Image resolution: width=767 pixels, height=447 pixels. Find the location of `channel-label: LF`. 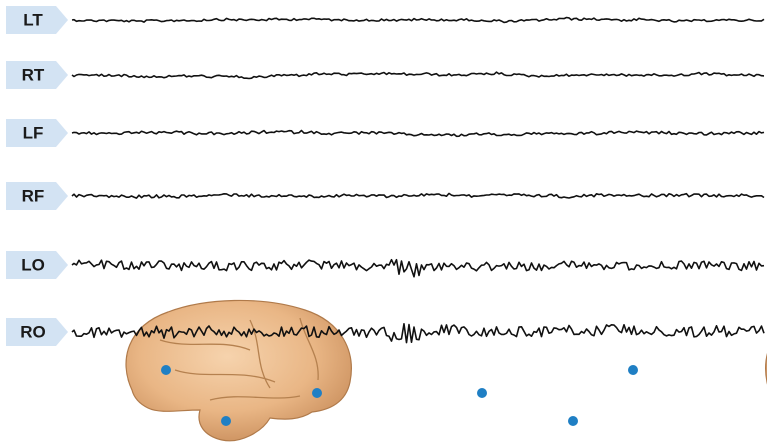

channel-label: LF is located at coordinates (33, 132).